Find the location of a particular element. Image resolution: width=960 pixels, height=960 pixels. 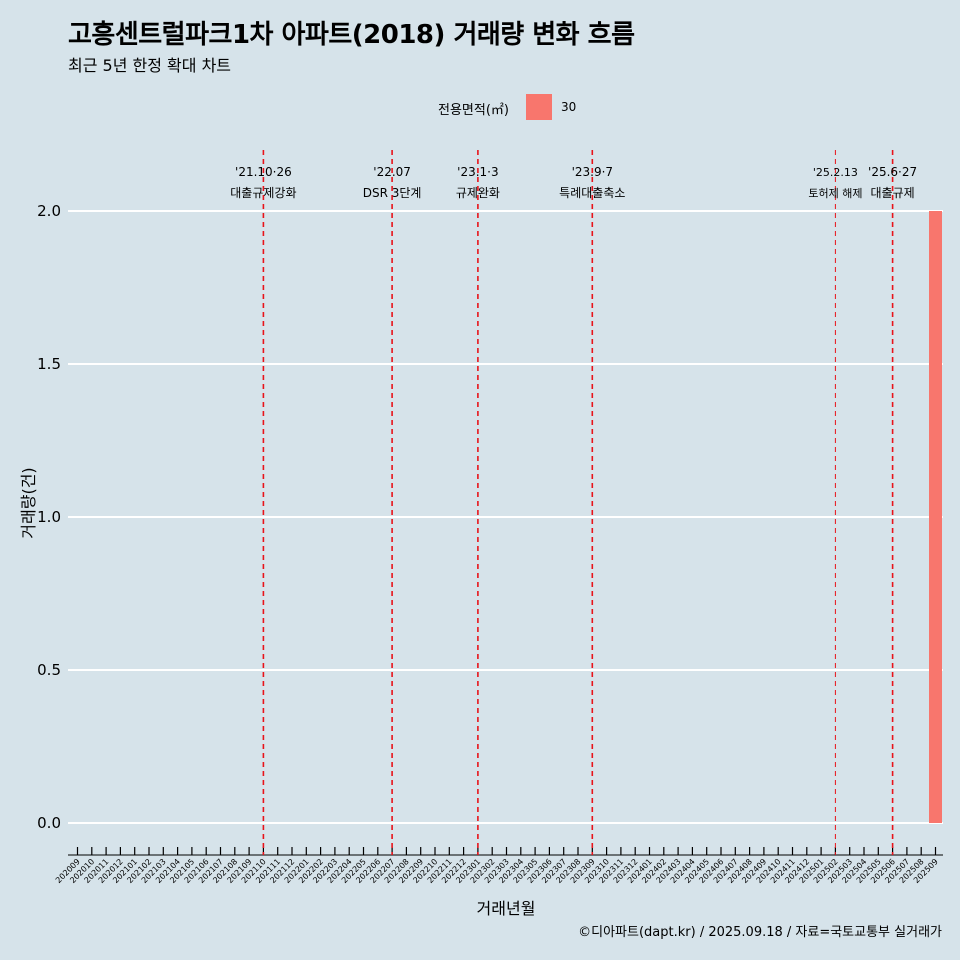

y-tick-label: 0.0 is located at coordinates (49, 823).